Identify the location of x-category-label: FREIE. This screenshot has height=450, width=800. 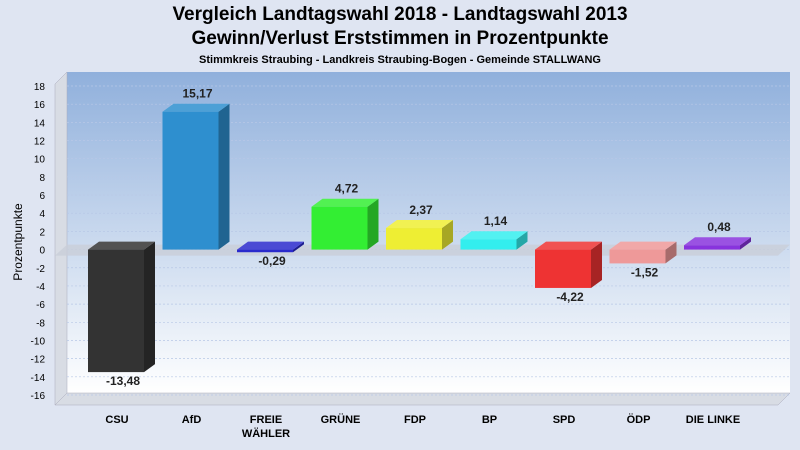
(266, 420).